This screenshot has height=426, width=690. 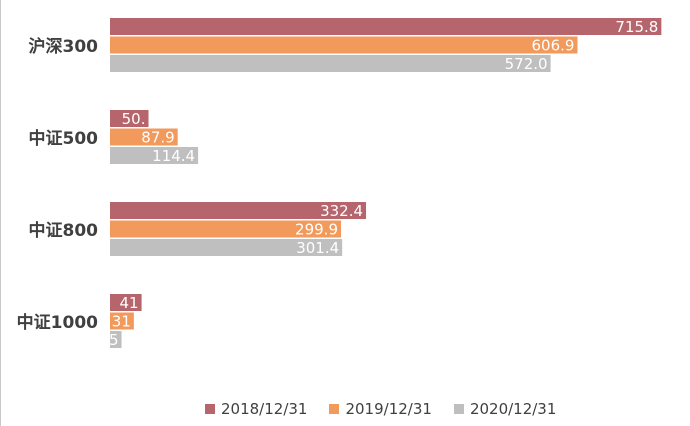 I want to click on legend-item-2019: 2019/12/31, so click(x=380, y=409).